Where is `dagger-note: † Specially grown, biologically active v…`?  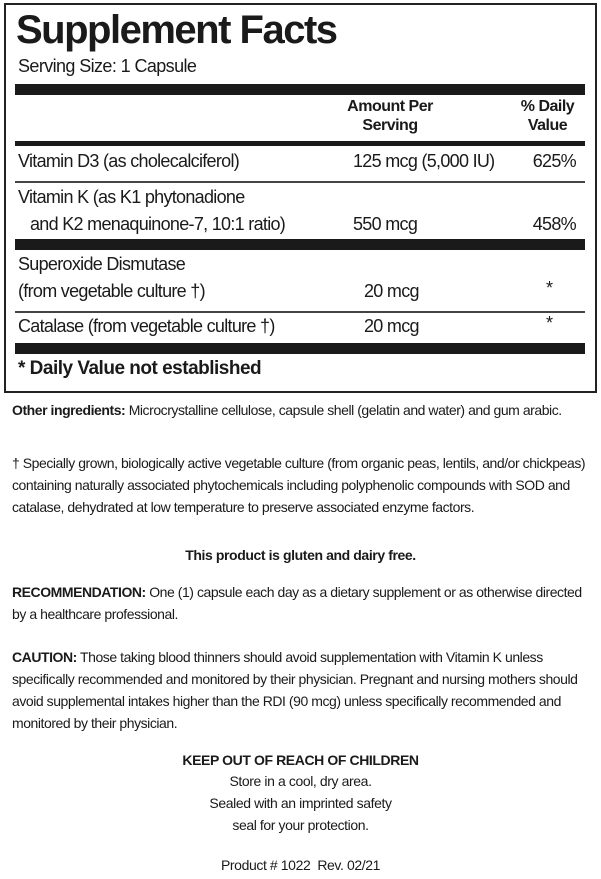 dagger-note: † Specially grown, biologically active v… is located at coordinates (299, 485).